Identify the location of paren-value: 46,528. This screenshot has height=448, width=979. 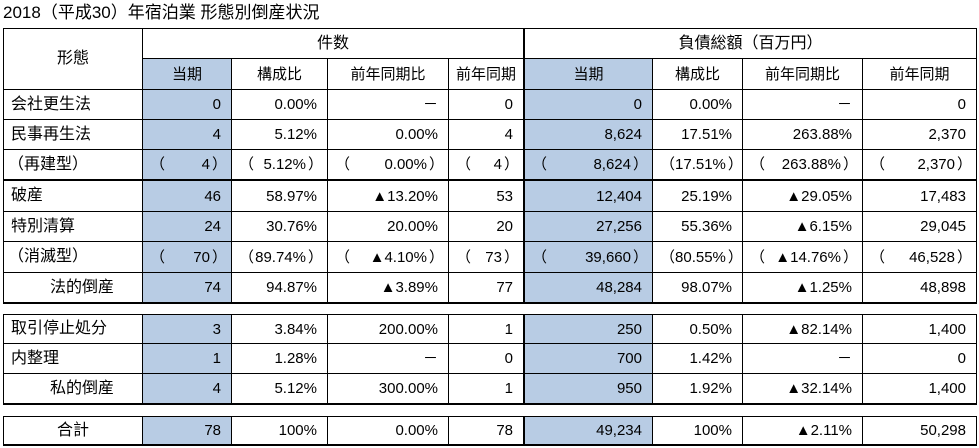
(932, 257).